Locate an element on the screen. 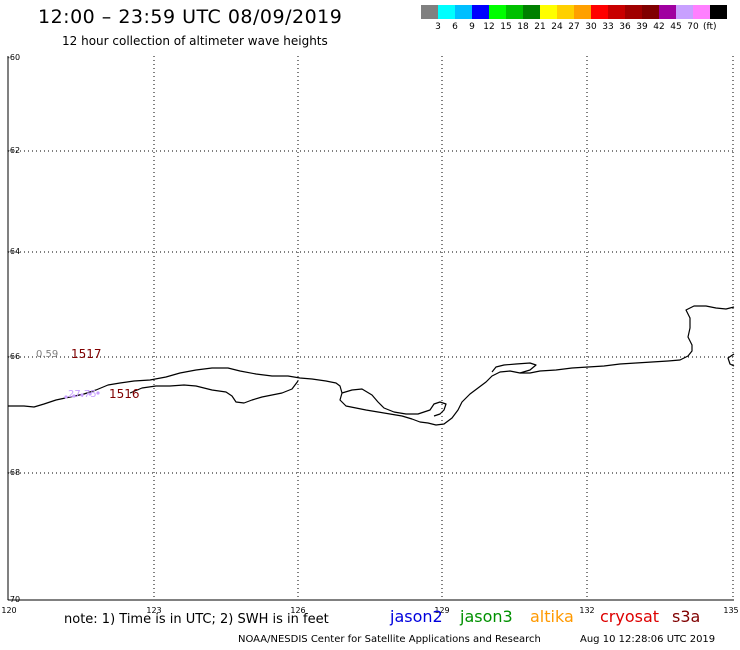 The image size is (740, 650). lat-tick-label: -64 is located at coordinates (13, 251).